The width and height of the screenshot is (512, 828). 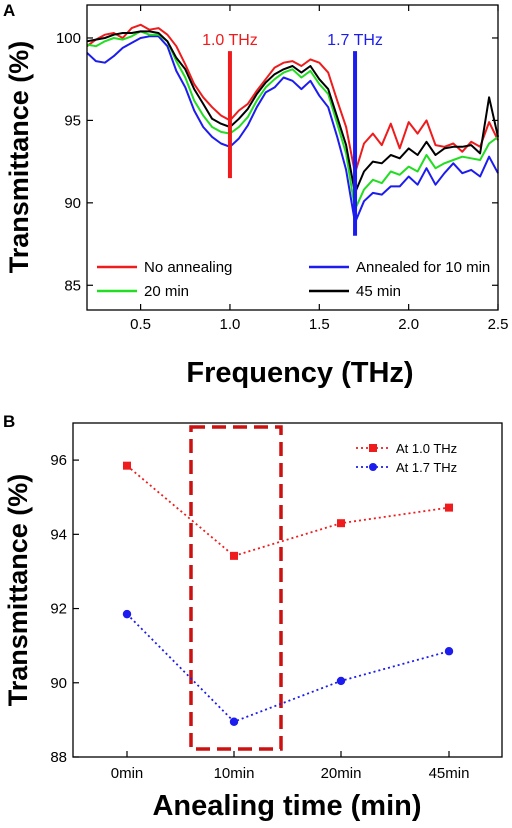 What do you see at coordinates (288, 511) in the screenshot?
I see `series-line-at-1-0-thz` at bounding box center [288, 511].